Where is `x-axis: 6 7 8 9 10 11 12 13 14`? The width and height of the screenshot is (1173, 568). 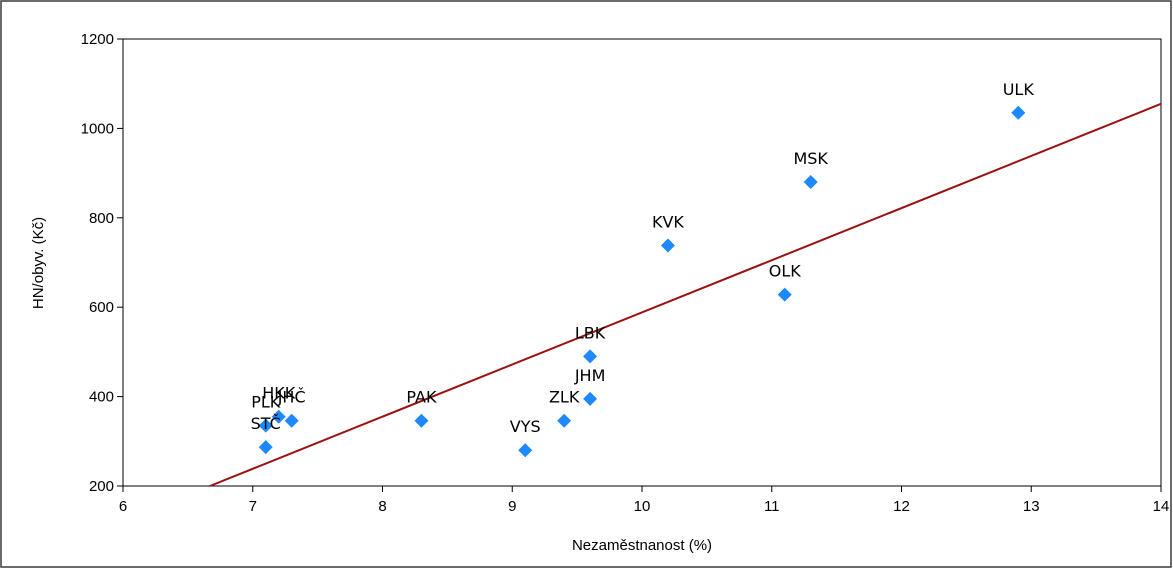 x-axis: 6 7 8 9 10 11 12 13 14 is located at coordinates (644, 500).